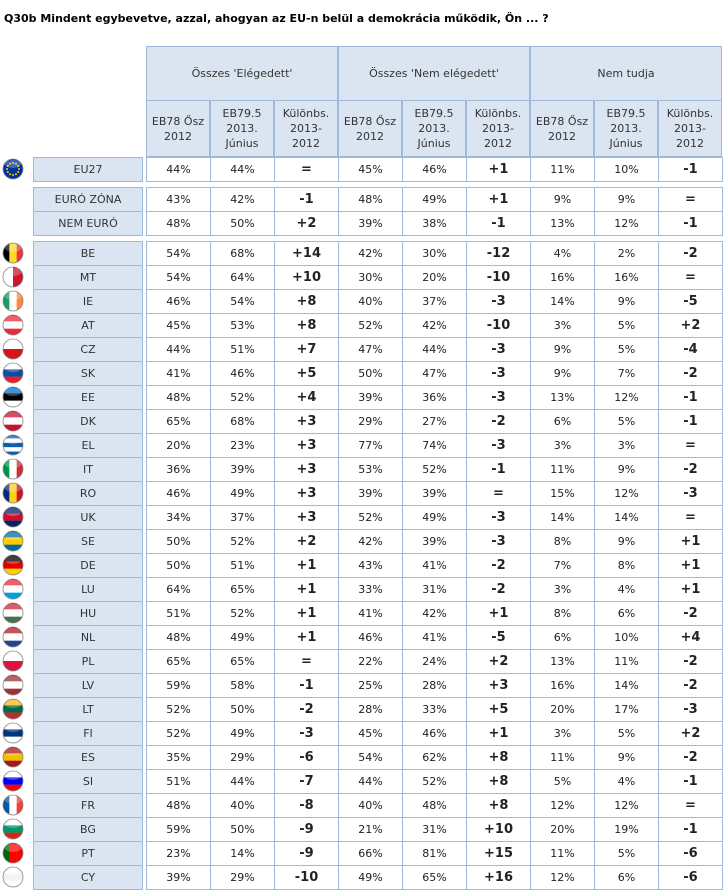 The image size is (728, 896). What do you see at coordinates (434, 301) in the screenshot?
I see `cell: 37%` at bounding box center [434, 301].